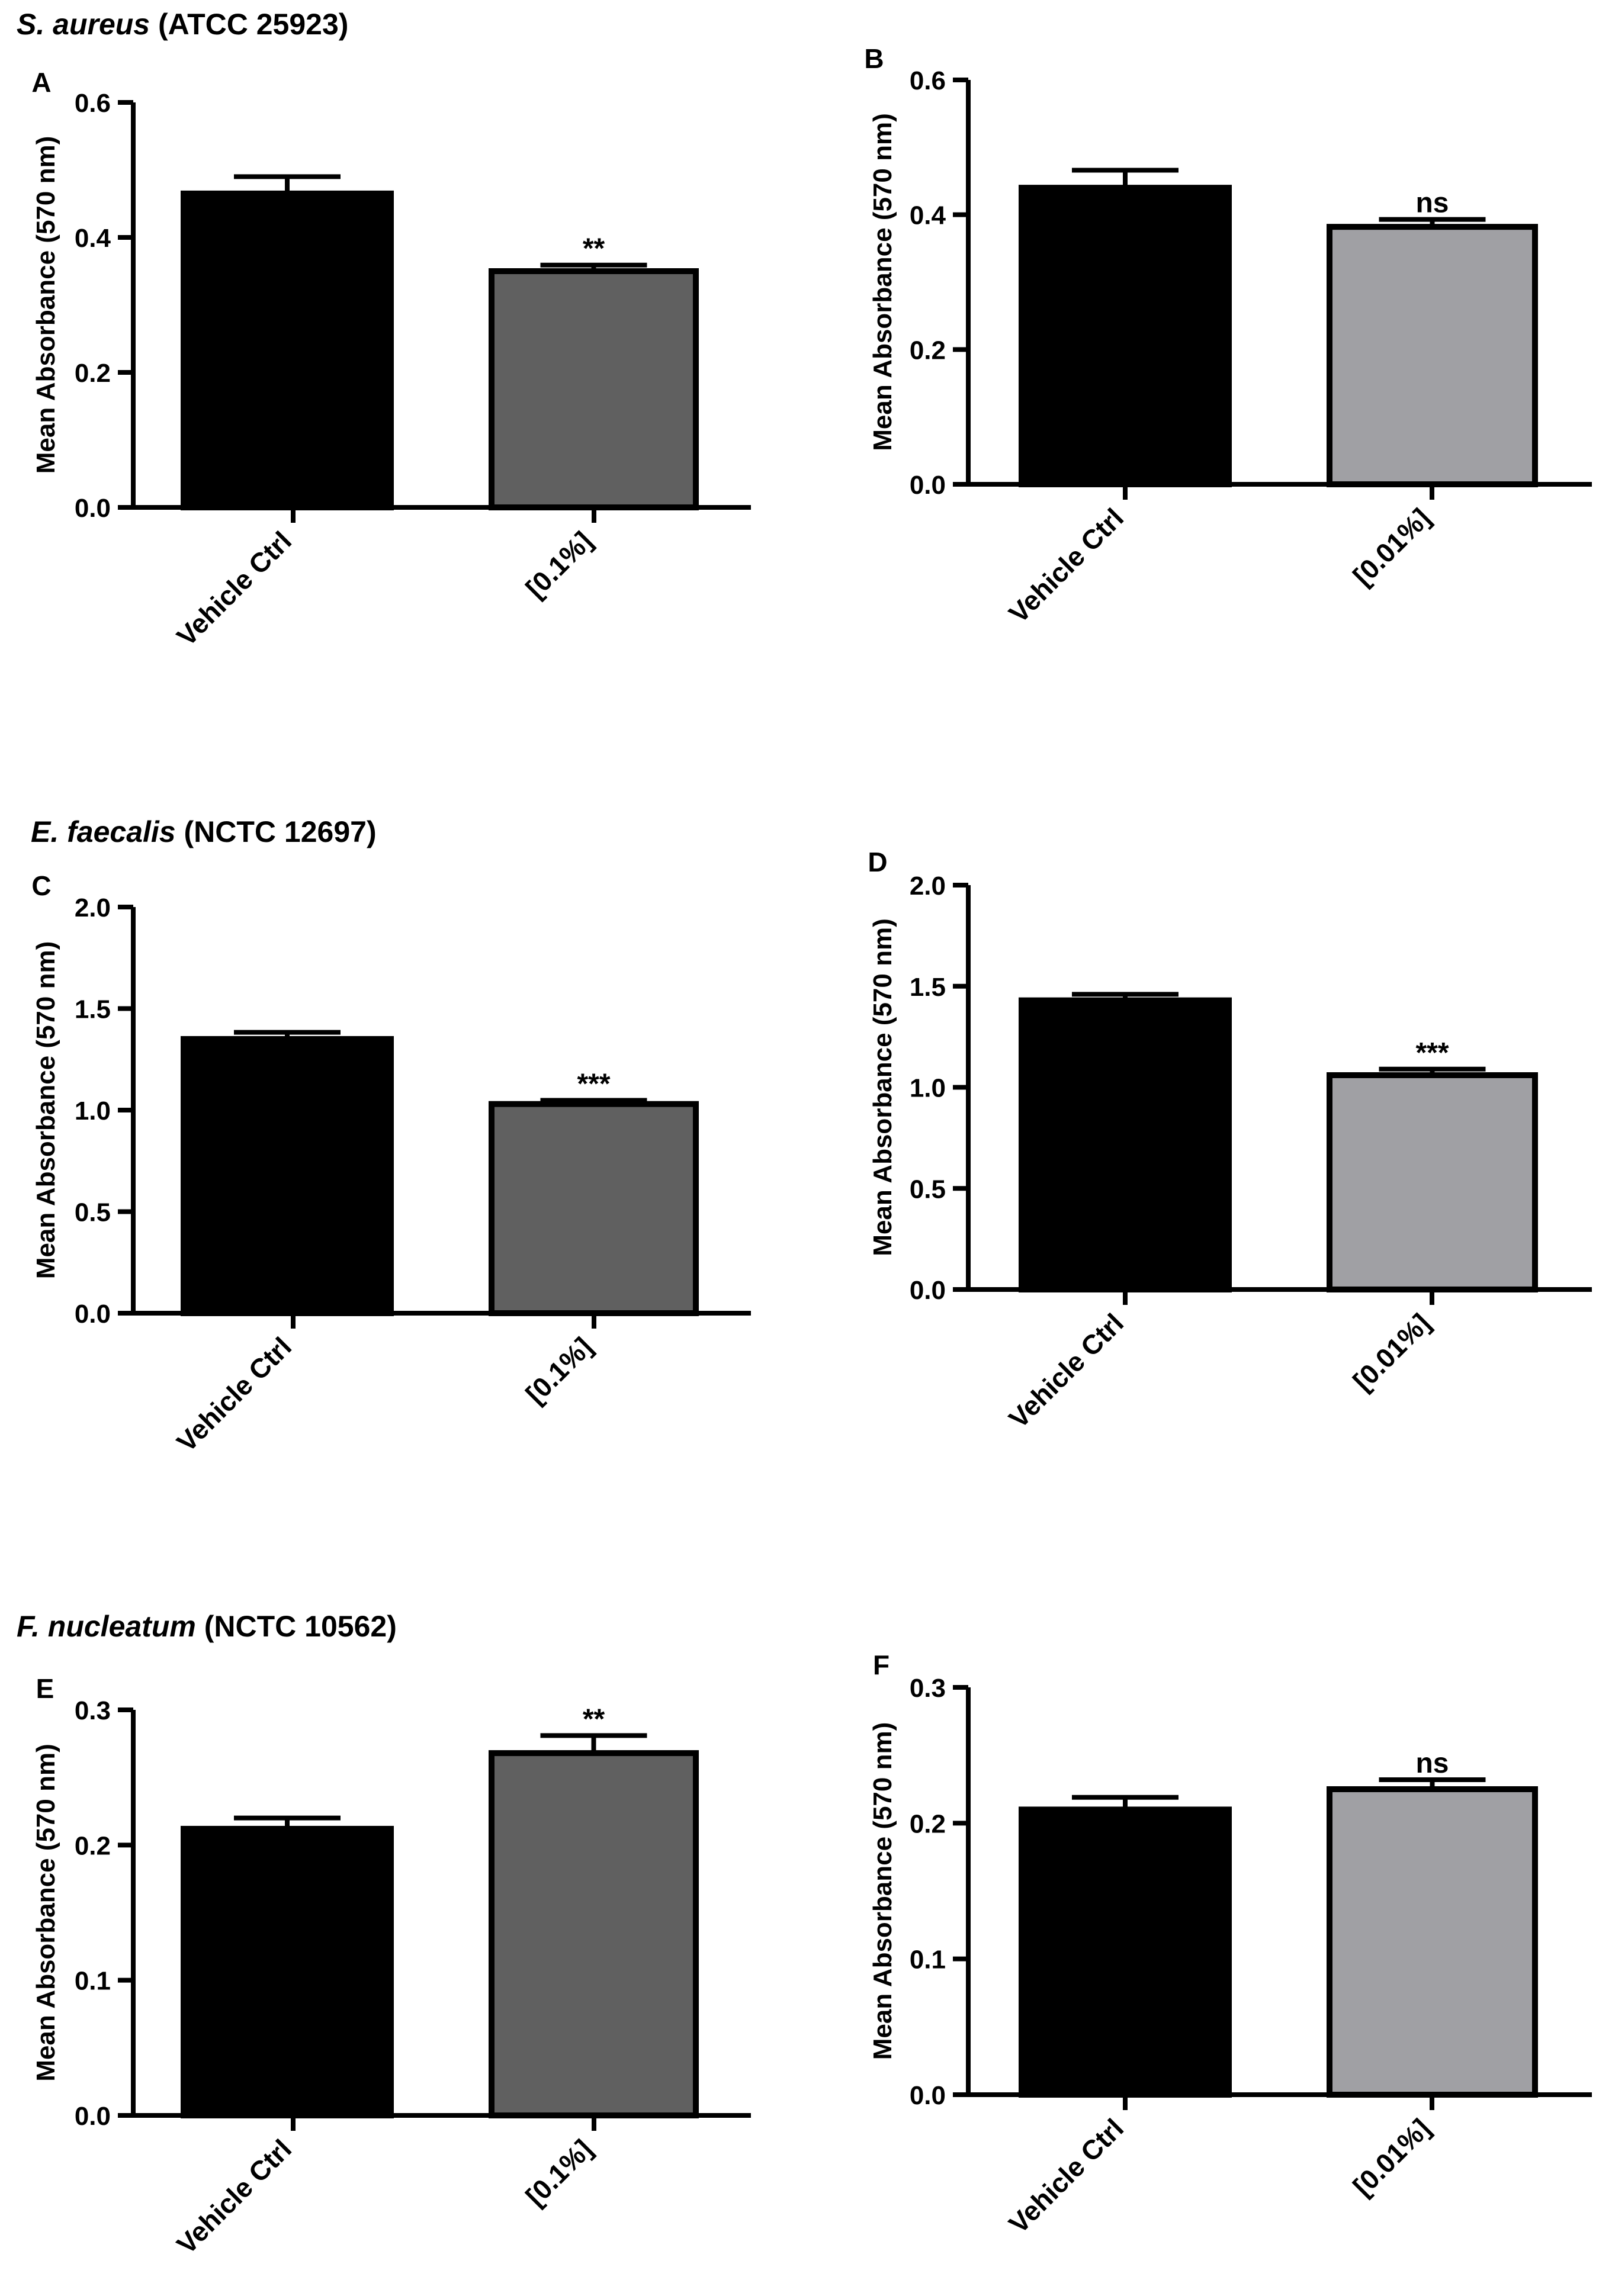 The width and height of the screenshot is (1612, 2296). I want to click on panel-letter: E, so click(45, 1688).